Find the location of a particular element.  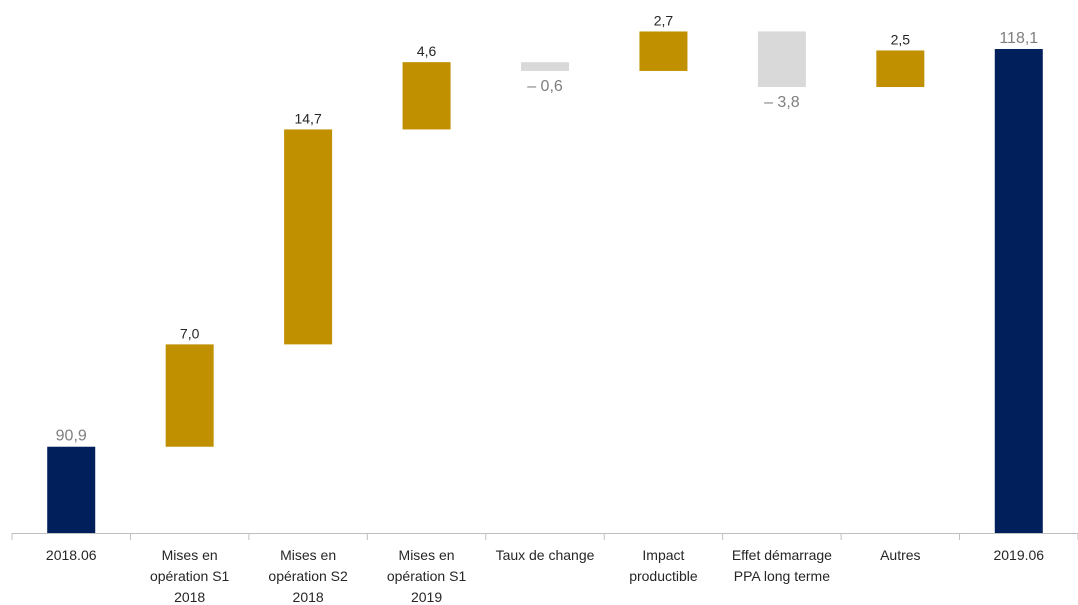

category-label: 2018.06 is located at coordinates (71, 555).